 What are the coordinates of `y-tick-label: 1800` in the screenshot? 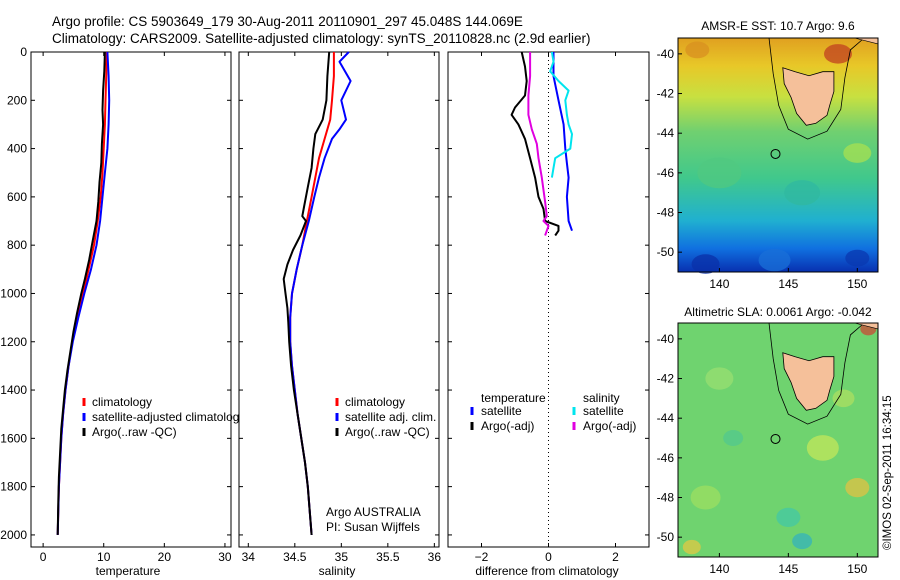 It's located at (13, 487).